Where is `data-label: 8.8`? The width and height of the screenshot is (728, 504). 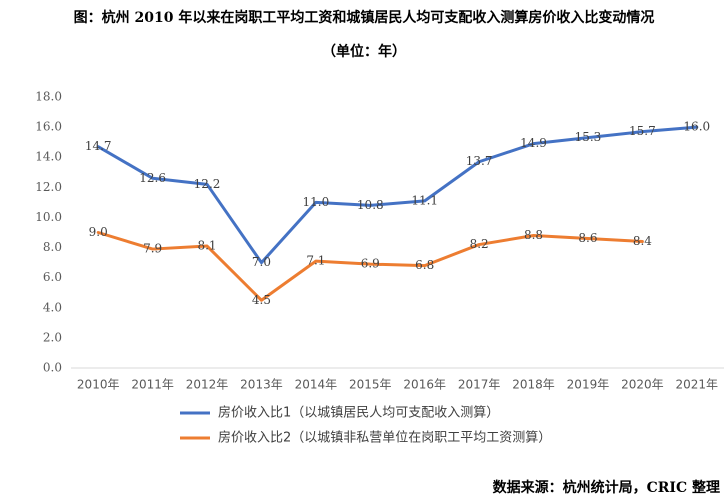 data-label: 8.8 is located at coordinates (533, 235).